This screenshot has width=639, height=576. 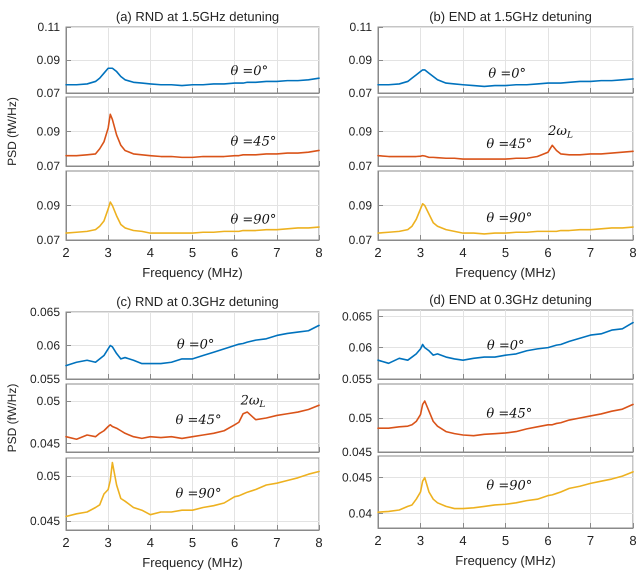 What do you see at coordinates (510, 16) in the screenshot?
I see `chart-title: (b) END at 1.5GHz detuning` at bounding box center [510, 16].